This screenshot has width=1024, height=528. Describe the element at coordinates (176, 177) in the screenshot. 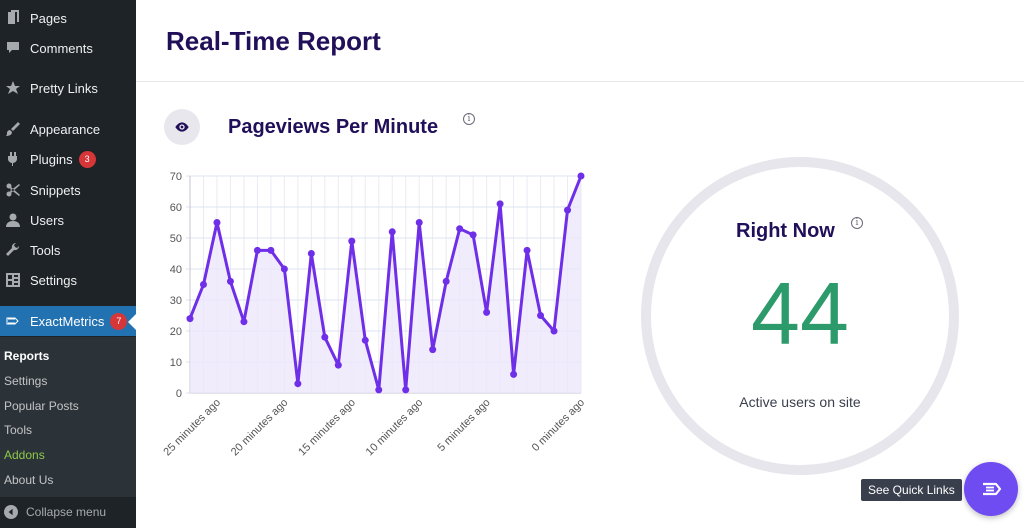

I see `y-tick-label: 70` at that location.